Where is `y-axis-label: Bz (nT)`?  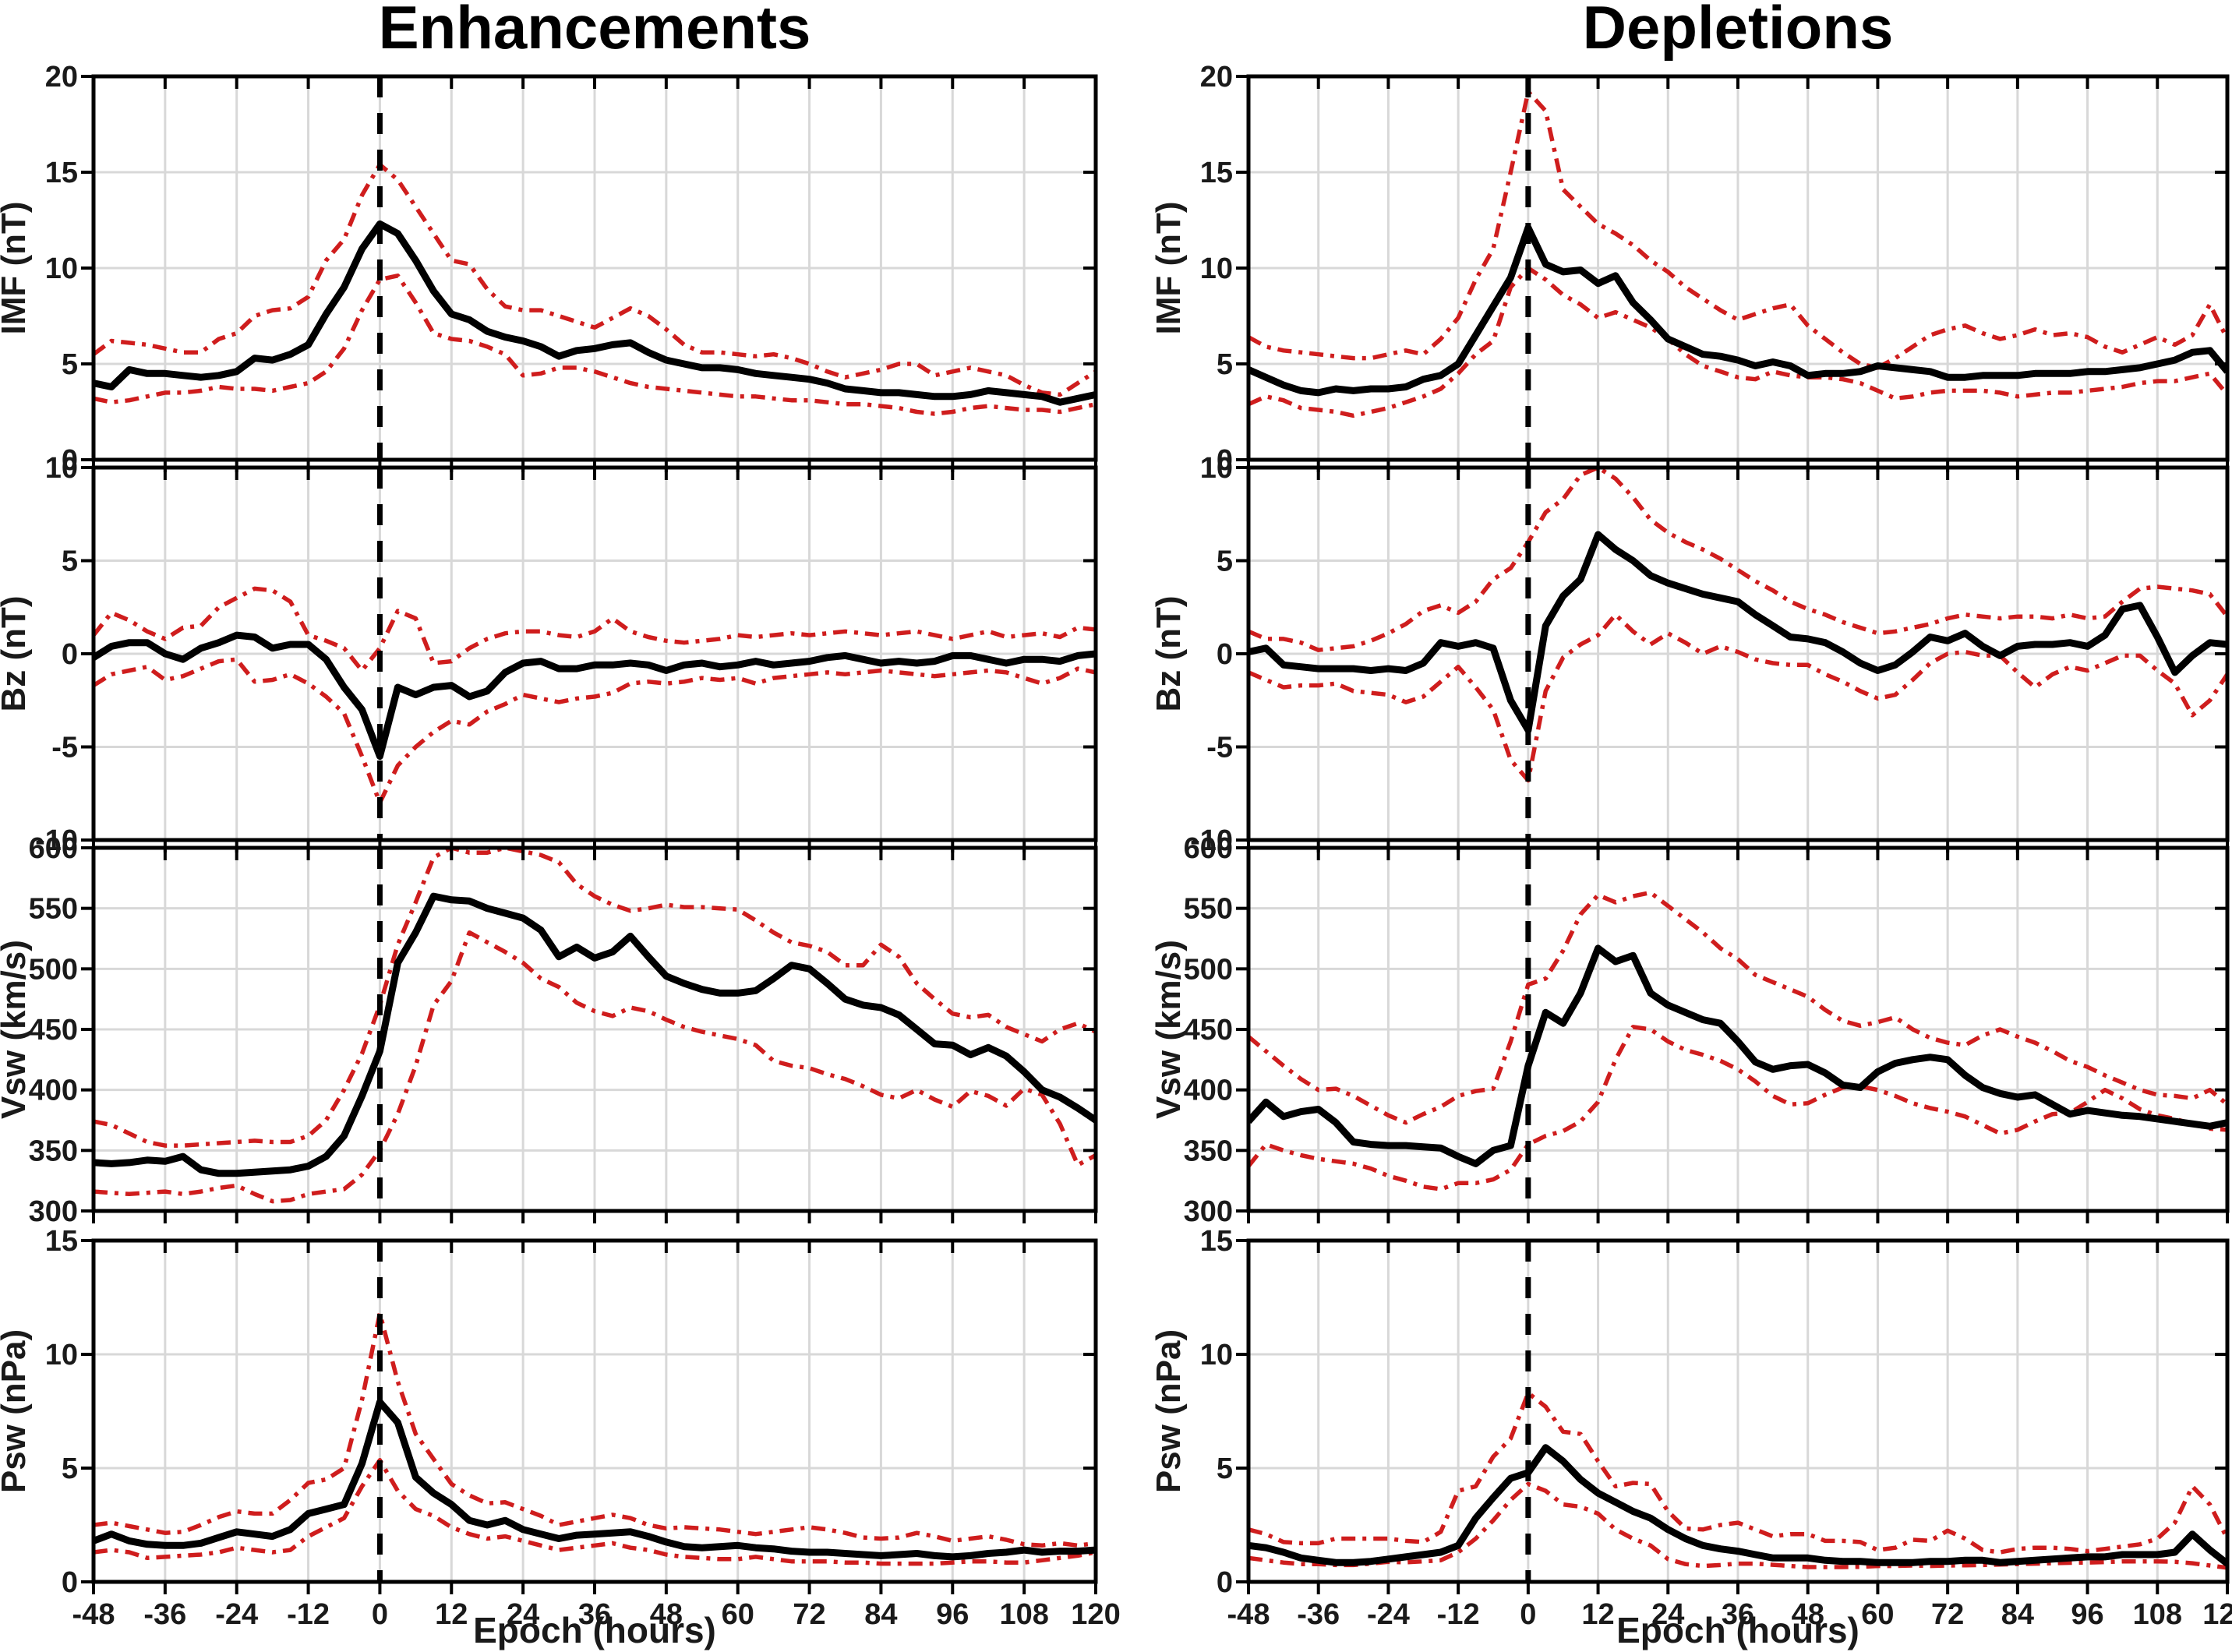
y-axis-label: Bz (nT) is located at coordinates (1169, 653).